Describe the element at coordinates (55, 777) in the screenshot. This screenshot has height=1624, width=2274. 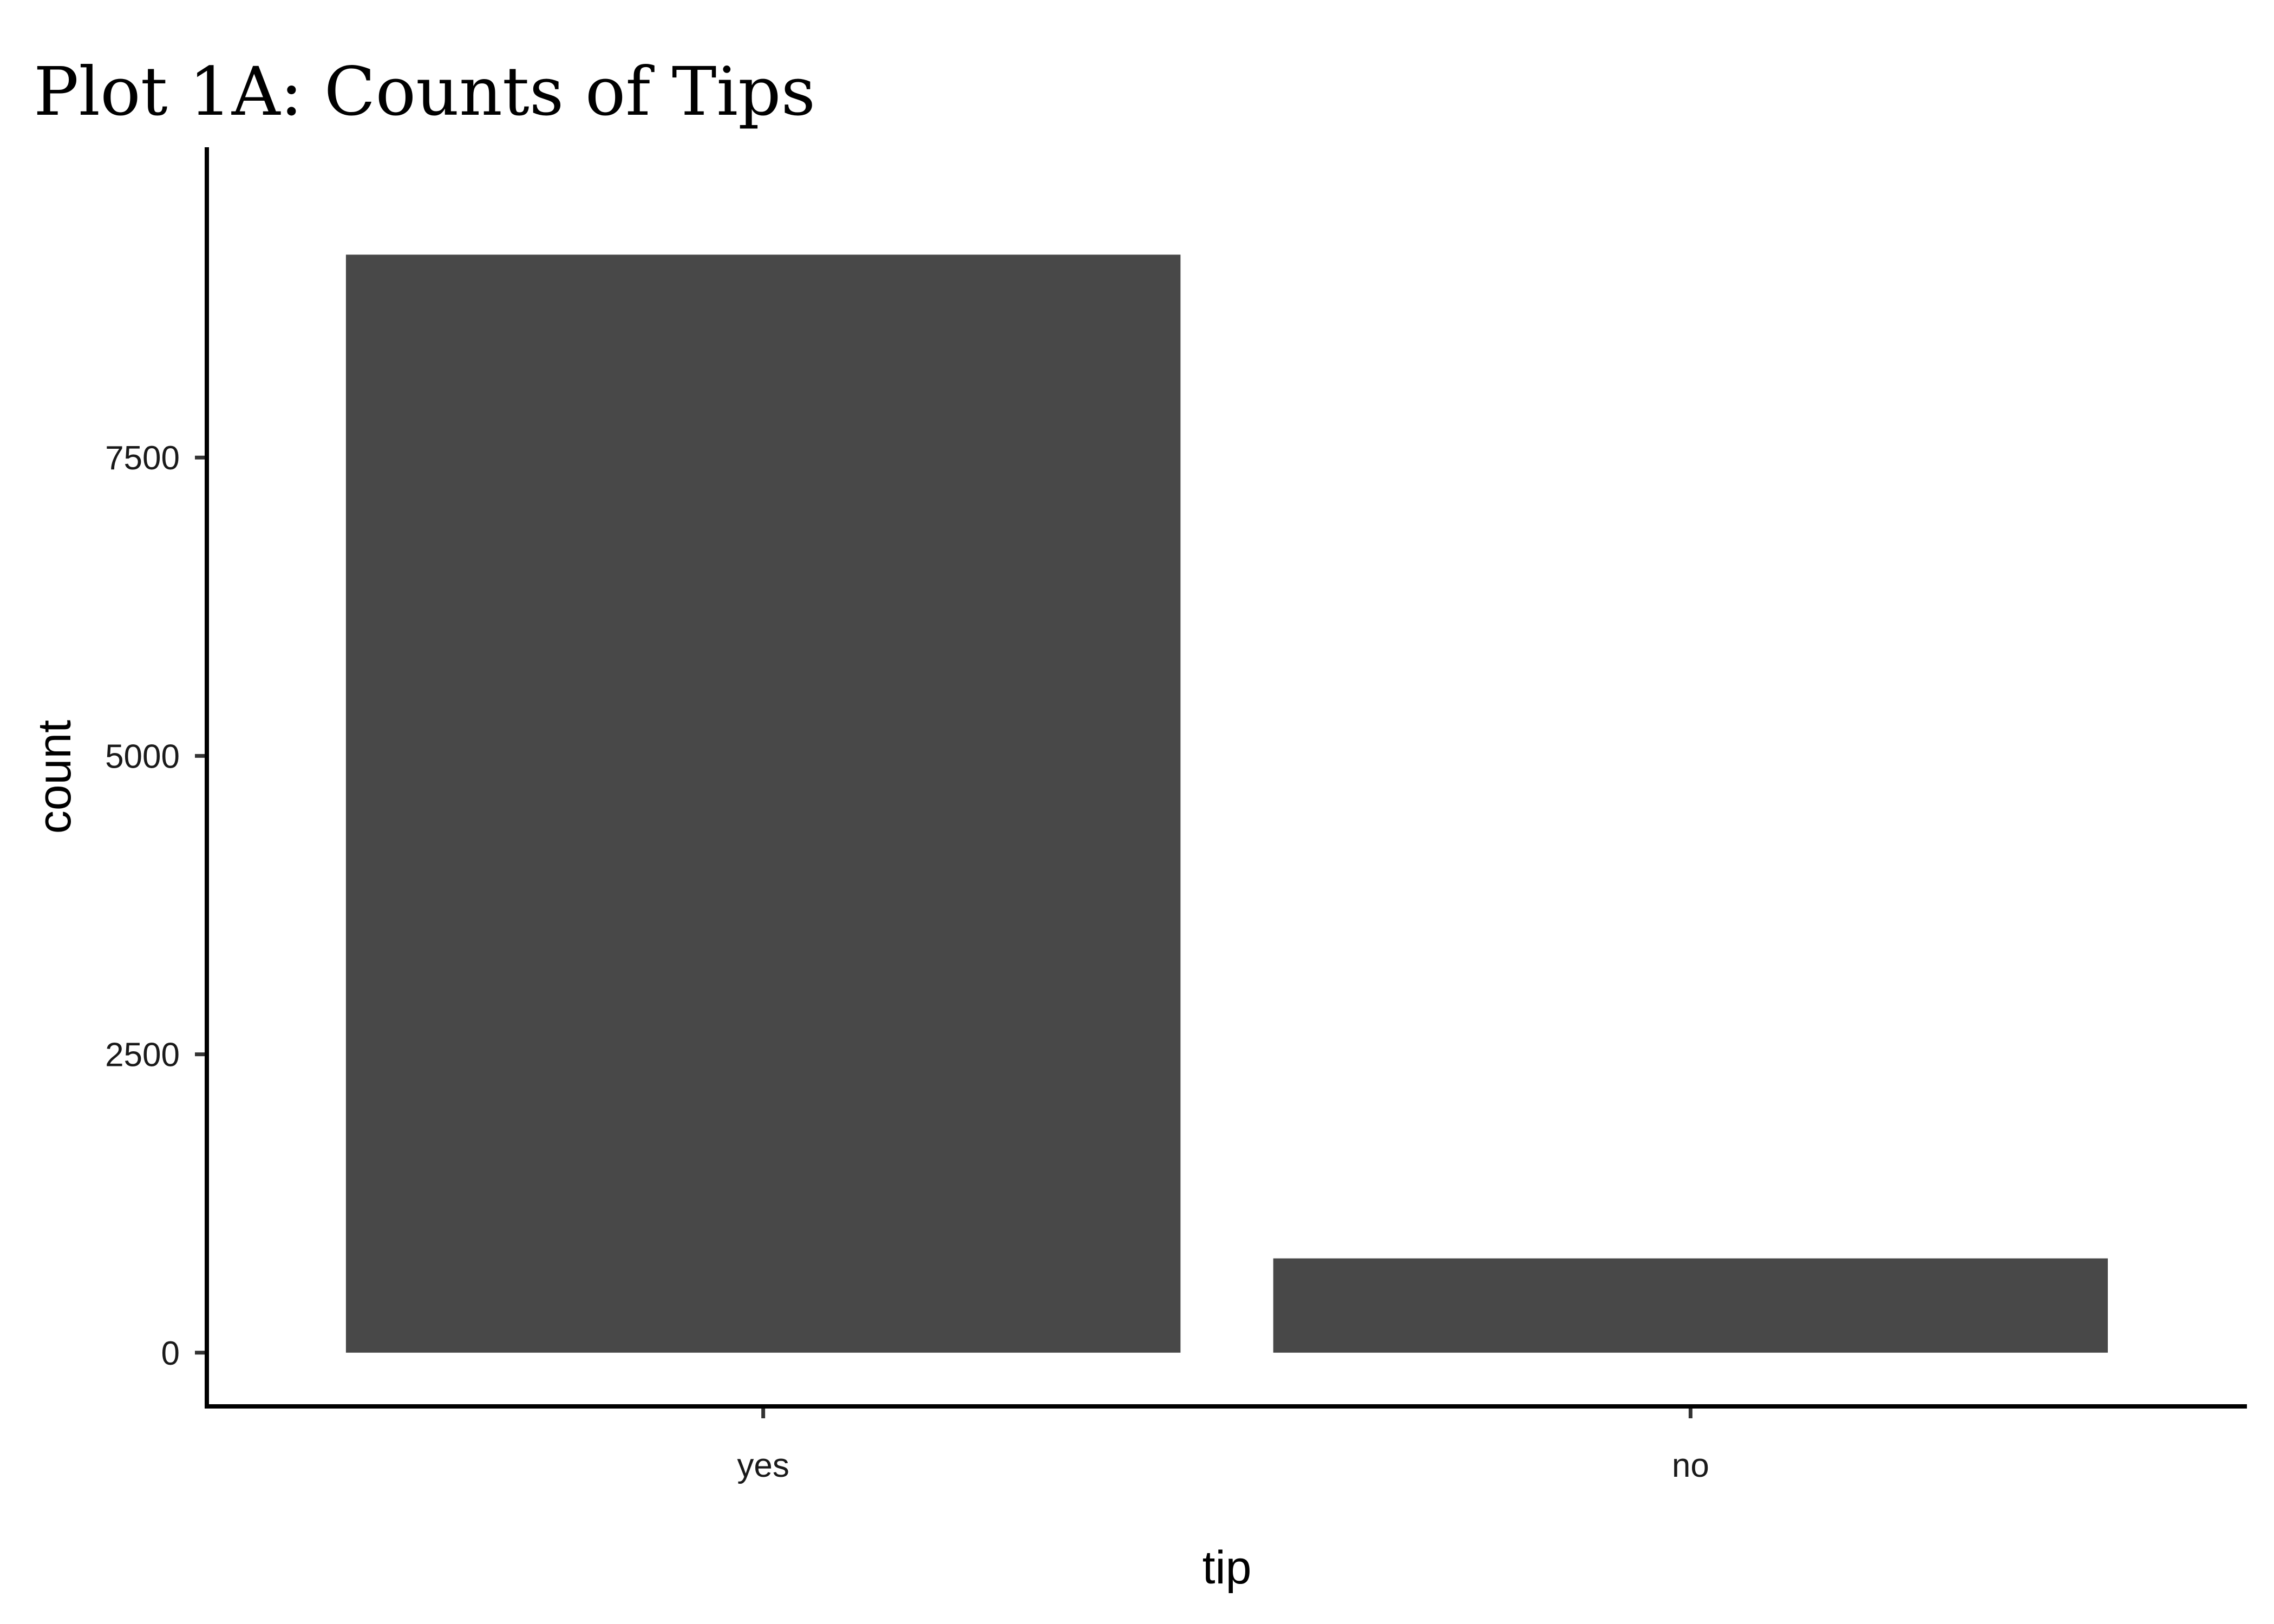
I see `y-axis-title: count` at that location.